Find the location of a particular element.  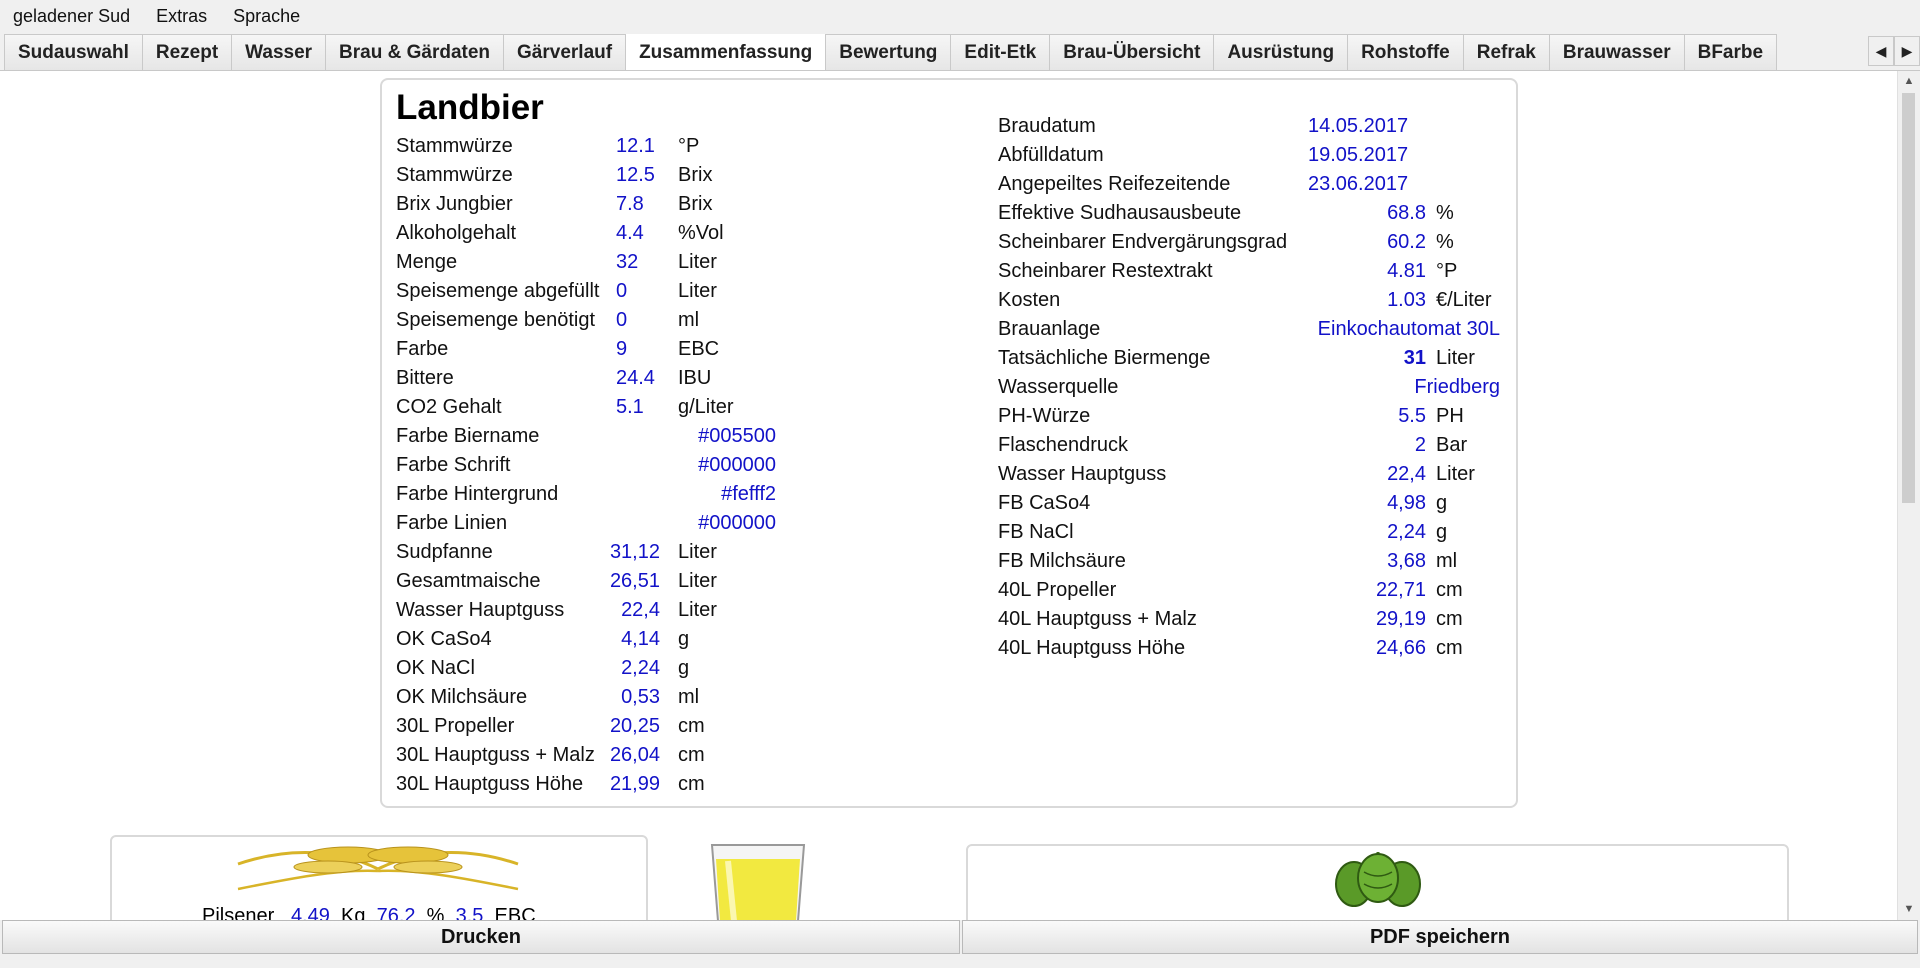

summary-value: 26,51 is located at coordinates (634, 581).